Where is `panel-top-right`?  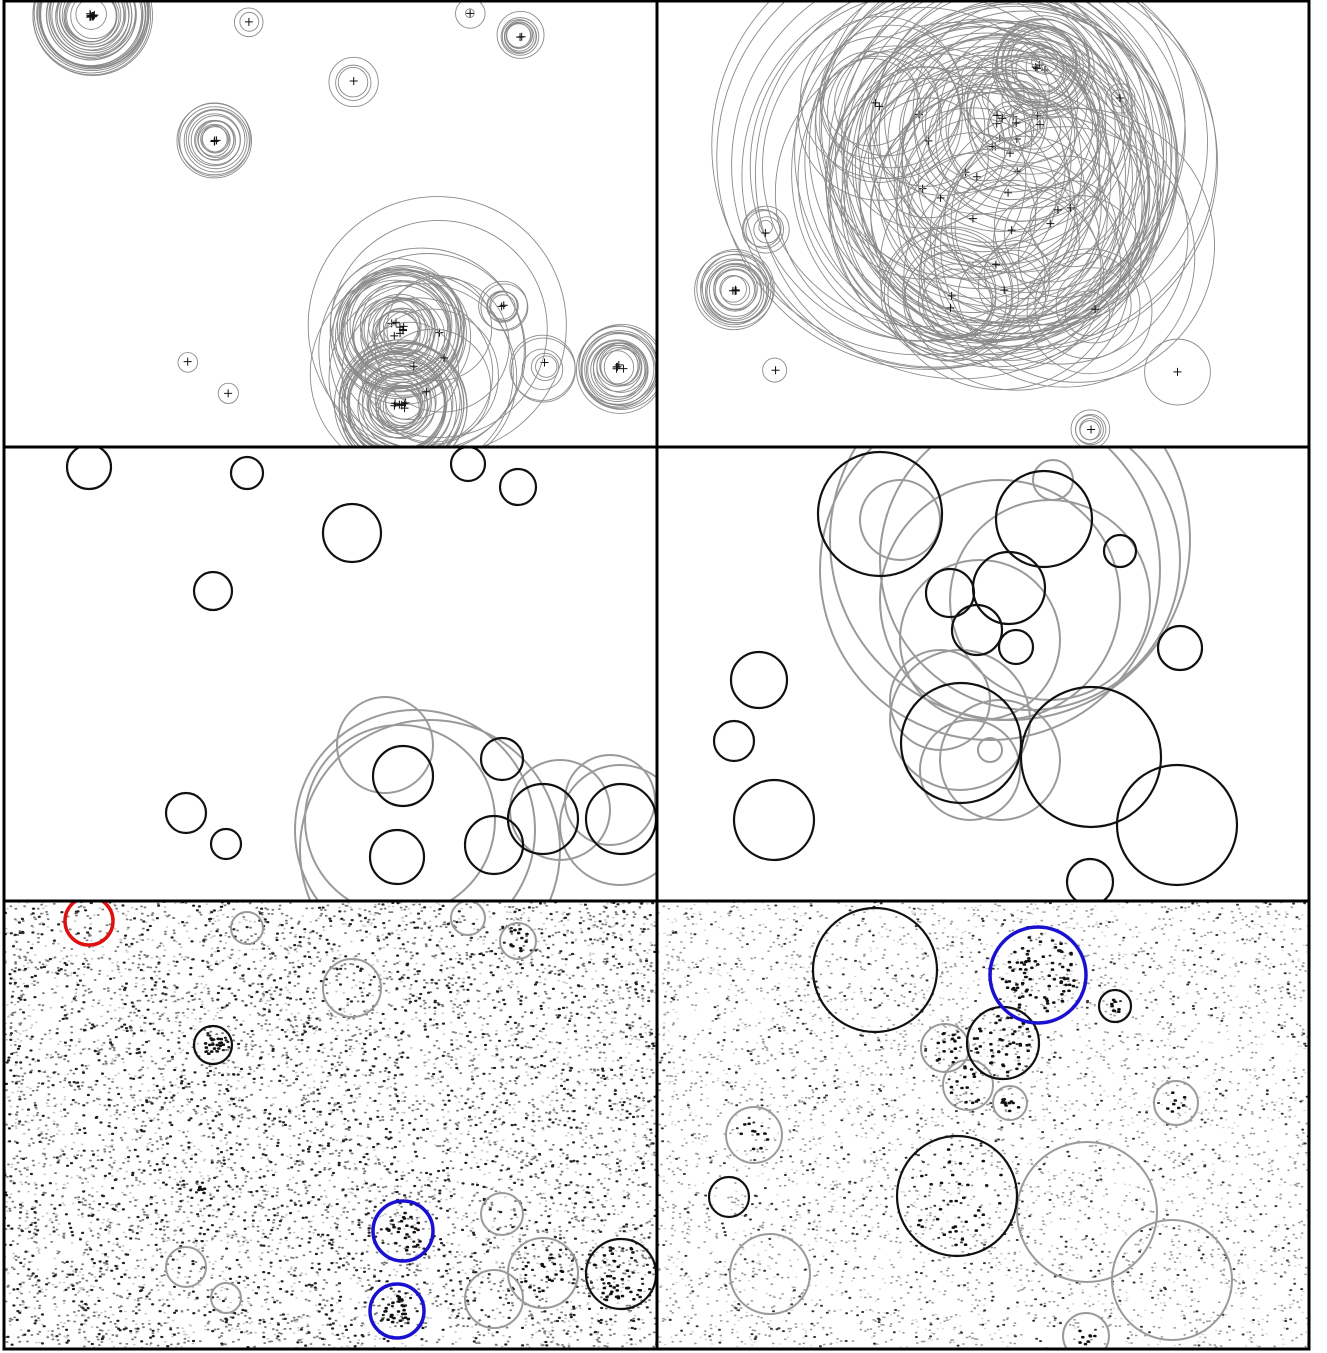
panel-top-right is located at coordinates (956, 223).